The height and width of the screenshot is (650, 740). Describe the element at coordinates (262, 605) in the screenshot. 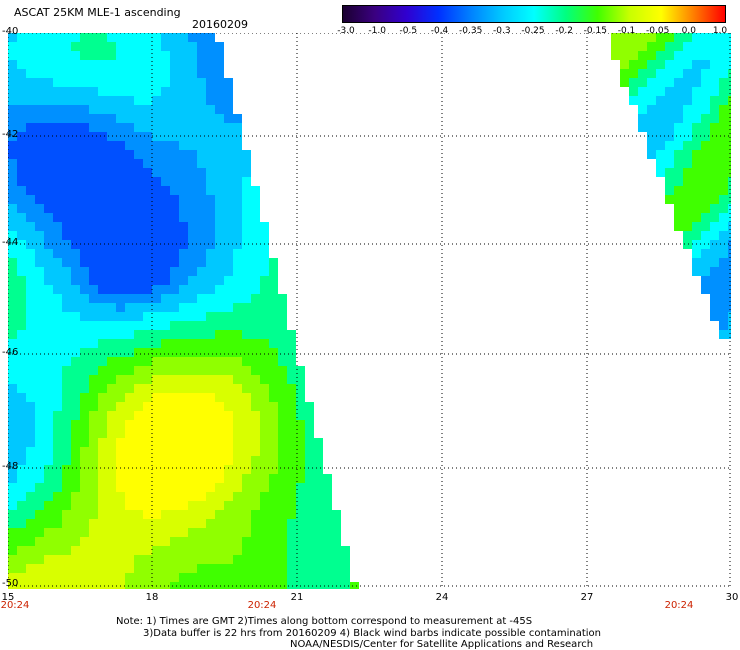

I see `time-label-middle: 20:24` at that location.